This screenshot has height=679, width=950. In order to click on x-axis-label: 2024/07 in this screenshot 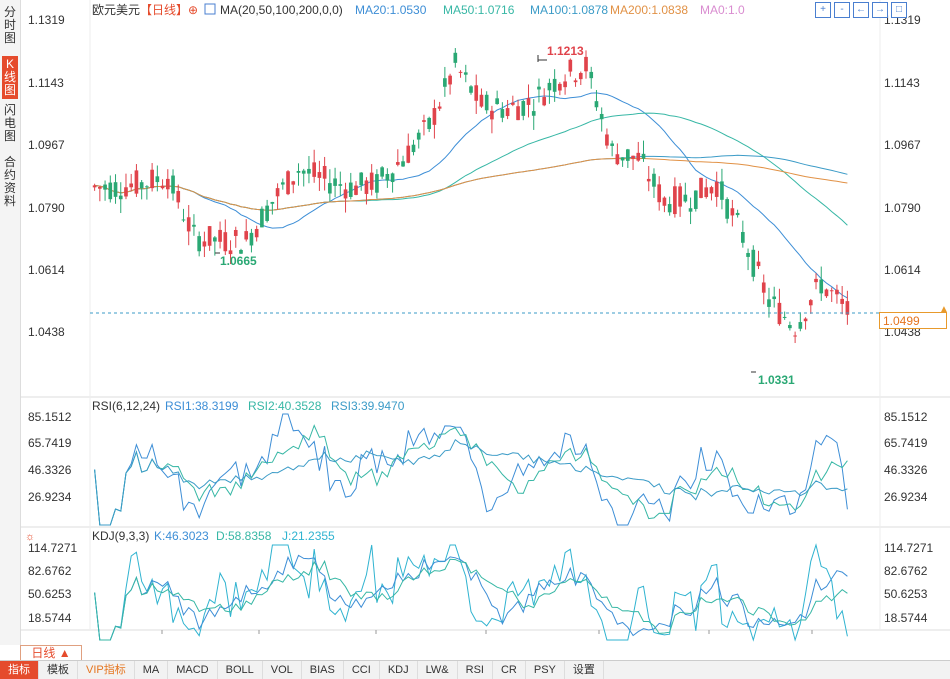, I will do `click(256, 644)`.